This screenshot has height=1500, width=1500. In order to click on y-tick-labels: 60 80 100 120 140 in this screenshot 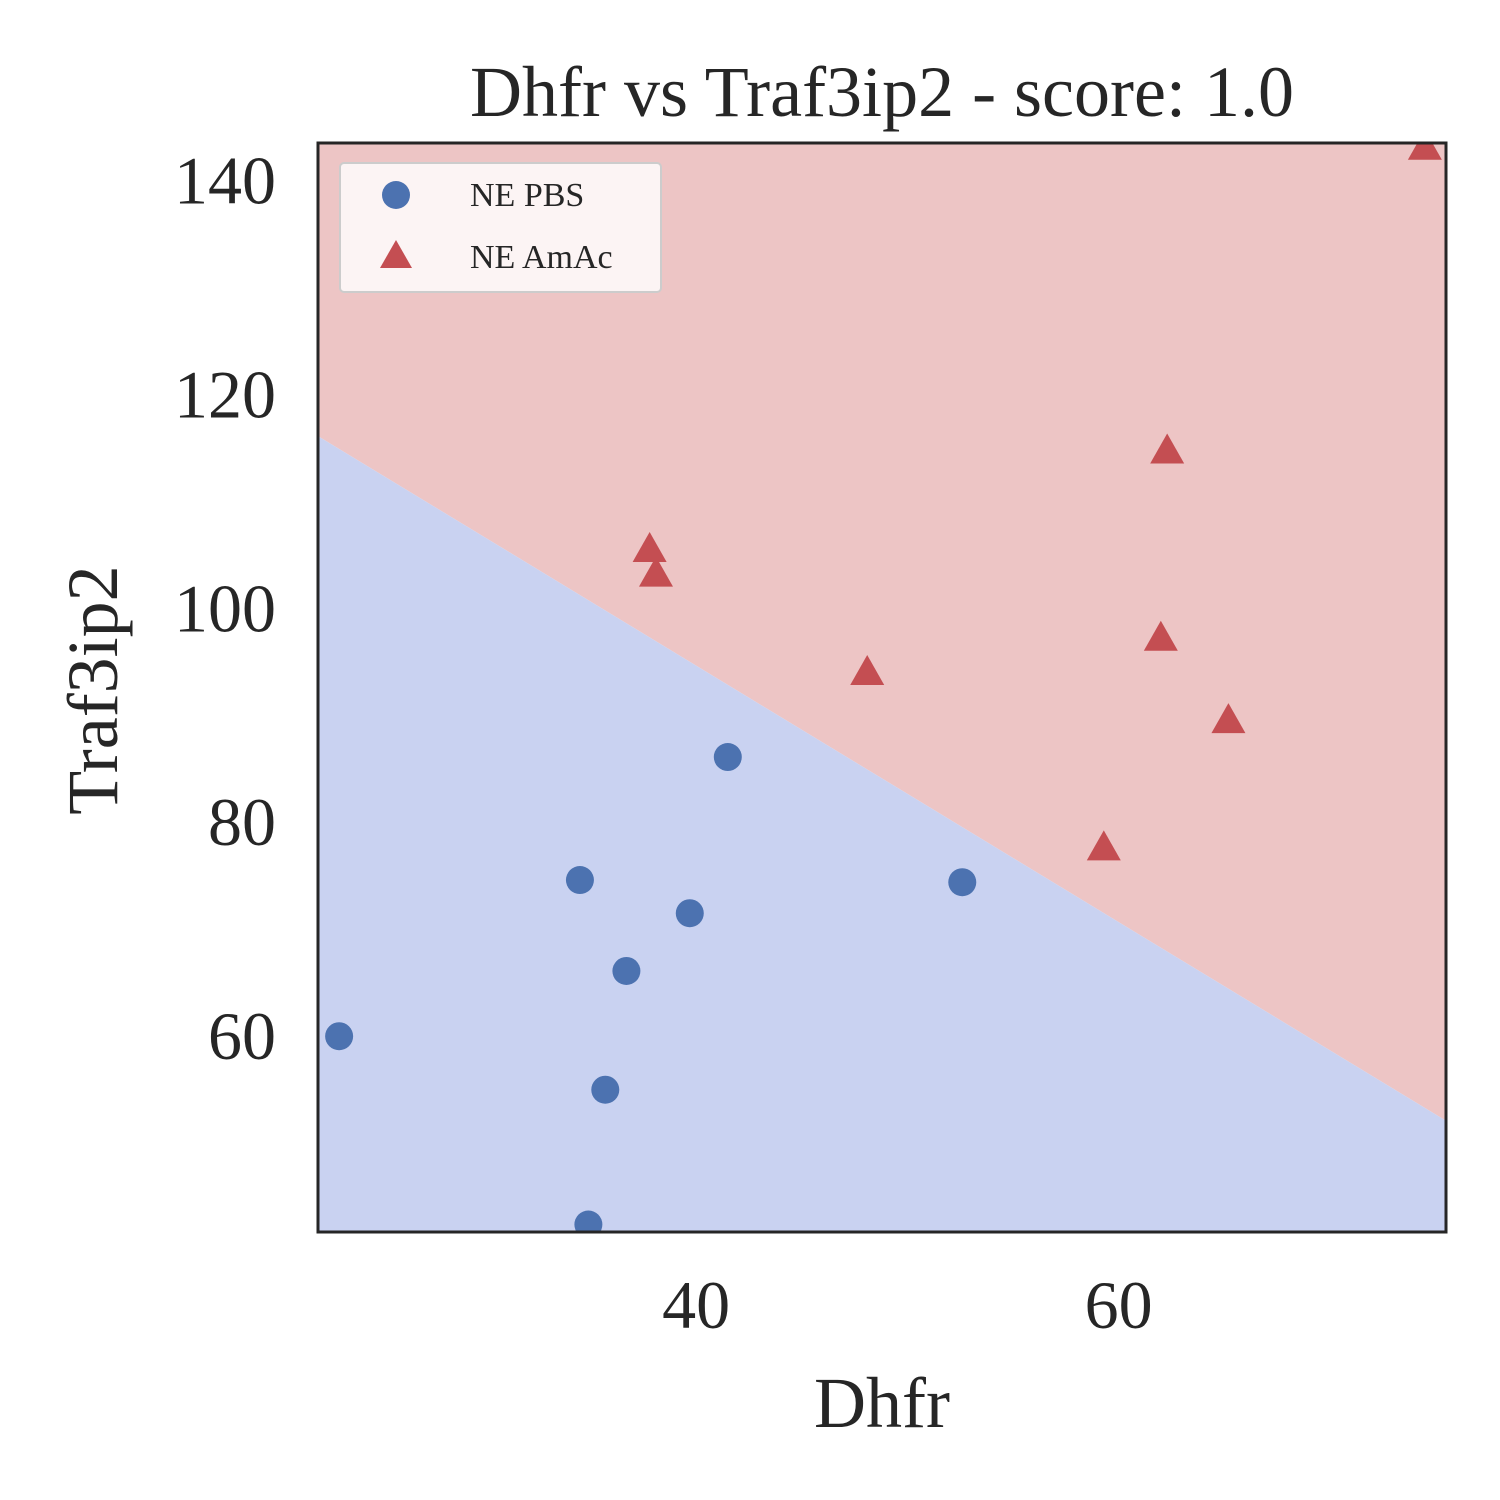, I will do `click(225, 608)`.